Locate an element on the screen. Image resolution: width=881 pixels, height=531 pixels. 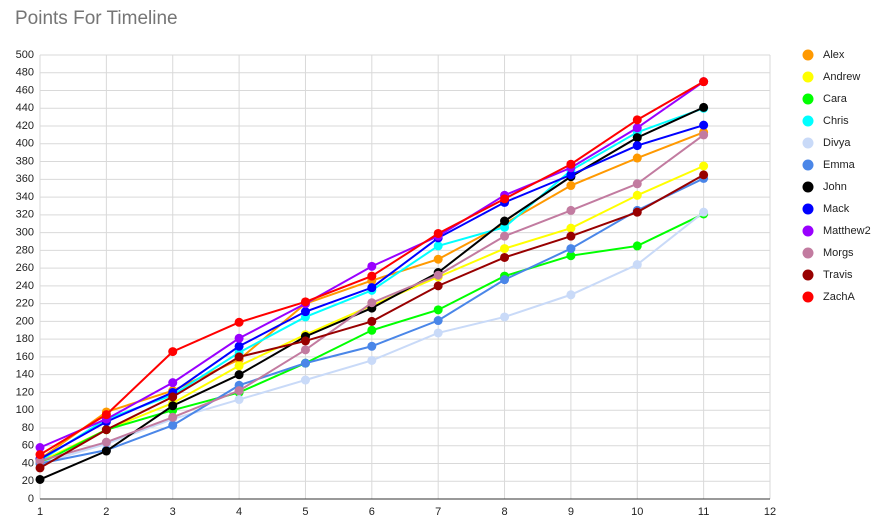
y-tick-label: 320 is located at coordinates (25, 215).